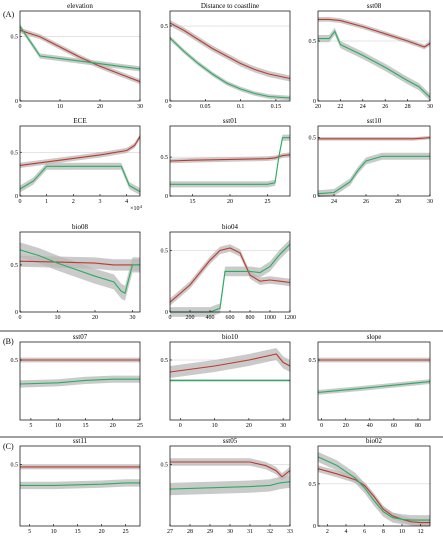  What do you see at coordinates (80, 337) in the screenshot?
I see `chart-title: sst07` at bounding box center [80, 337].